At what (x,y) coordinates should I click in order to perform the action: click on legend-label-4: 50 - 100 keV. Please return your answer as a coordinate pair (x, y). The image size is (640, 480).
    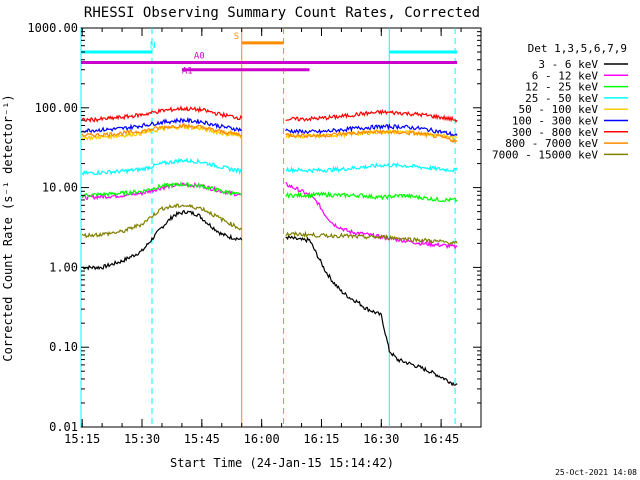
    Looking at the image, I should click on (559, 109).